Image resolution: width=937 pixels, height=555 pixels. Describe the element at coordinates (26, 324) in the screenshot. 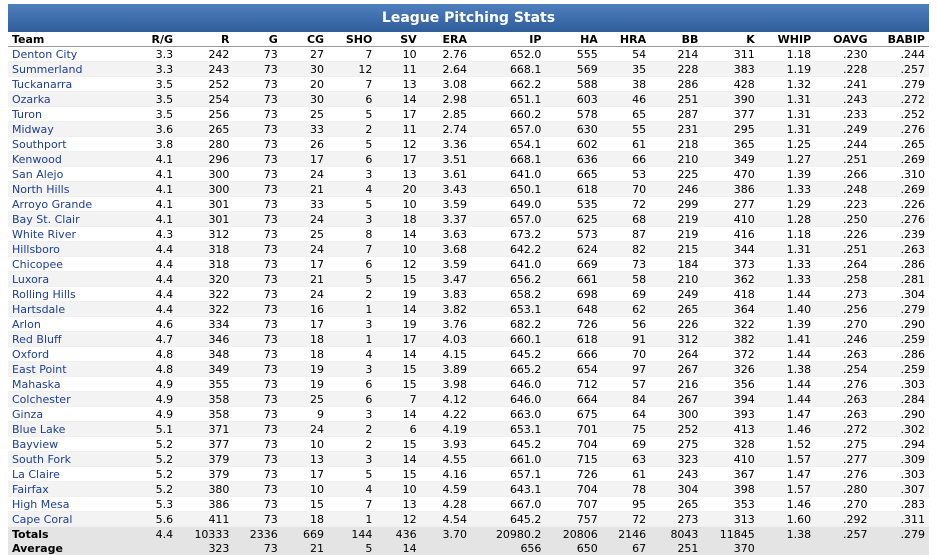

I see `team-link: Arlon` at that location.